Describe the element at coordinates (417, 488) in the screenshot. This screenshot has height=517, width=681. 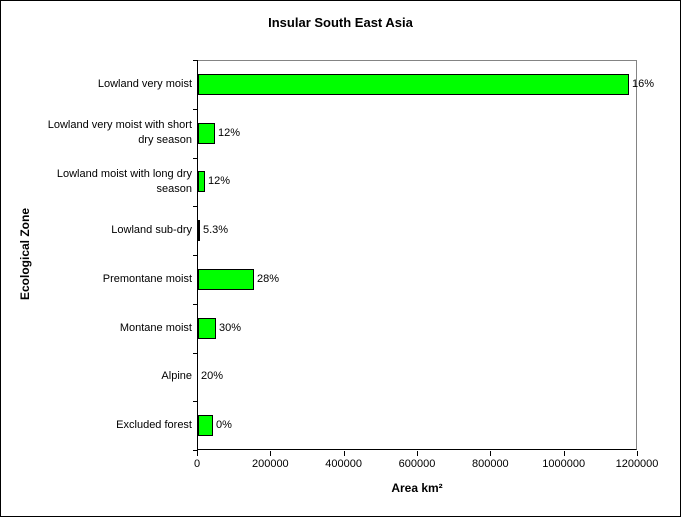
I see `x-axis-title: Area km²` at that location.